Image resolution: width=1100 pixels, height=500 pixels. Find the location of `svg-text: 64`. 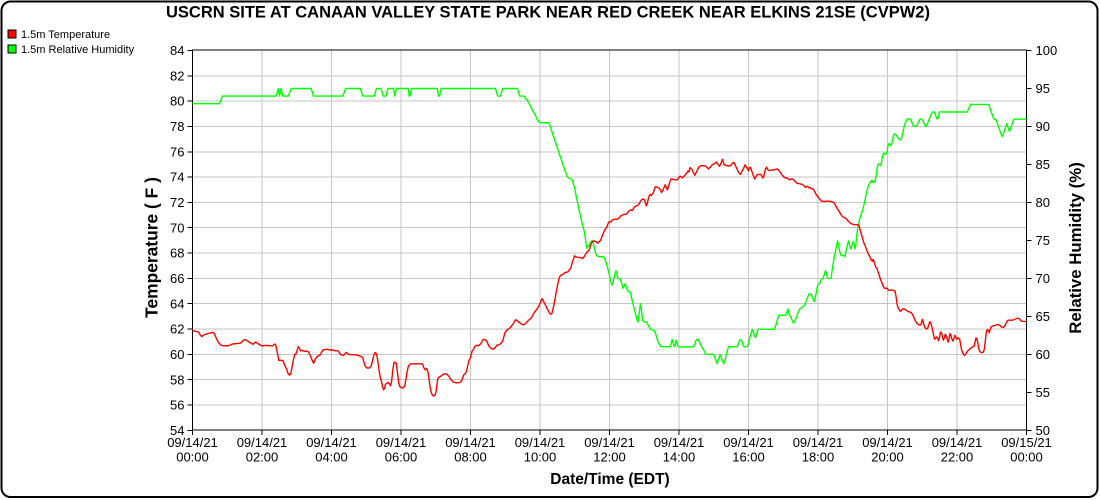

svg-text: 64 is located at coordinates (177, 303).